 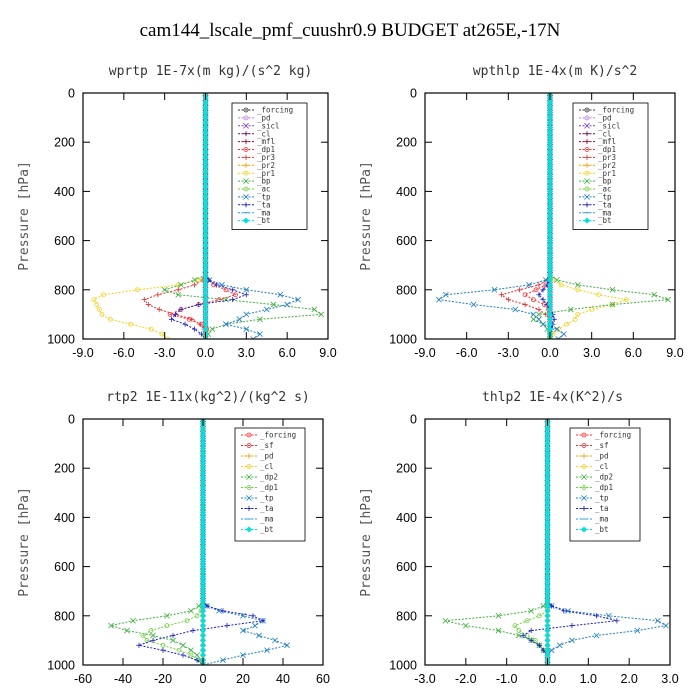 What do you see at coordinates (254, 204) in the screenshot?
I see `legend-entry-ta: _ta` at bounding box center [254, 204].